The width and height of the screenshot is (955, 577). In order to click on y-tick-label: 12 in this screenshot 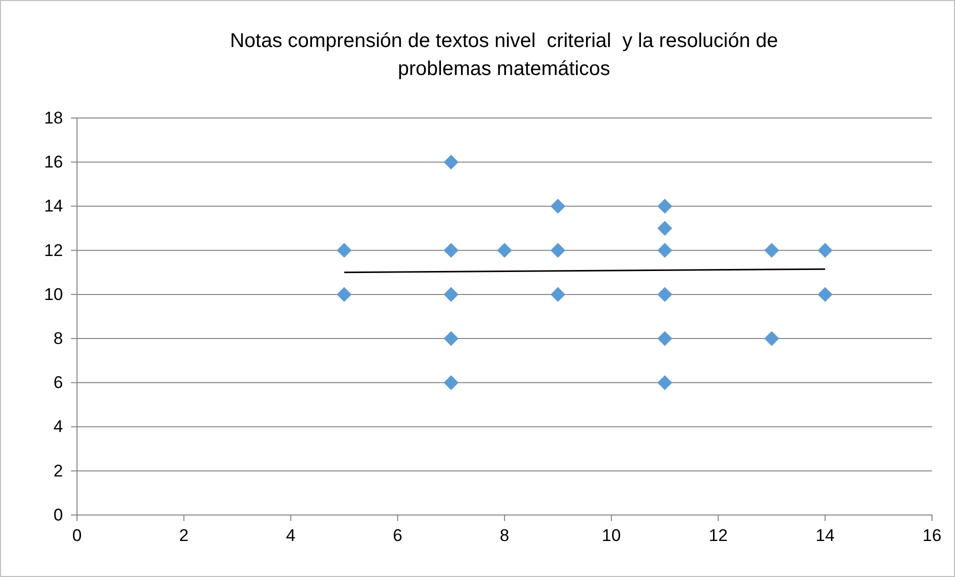, I will do `click(53, 250)`.